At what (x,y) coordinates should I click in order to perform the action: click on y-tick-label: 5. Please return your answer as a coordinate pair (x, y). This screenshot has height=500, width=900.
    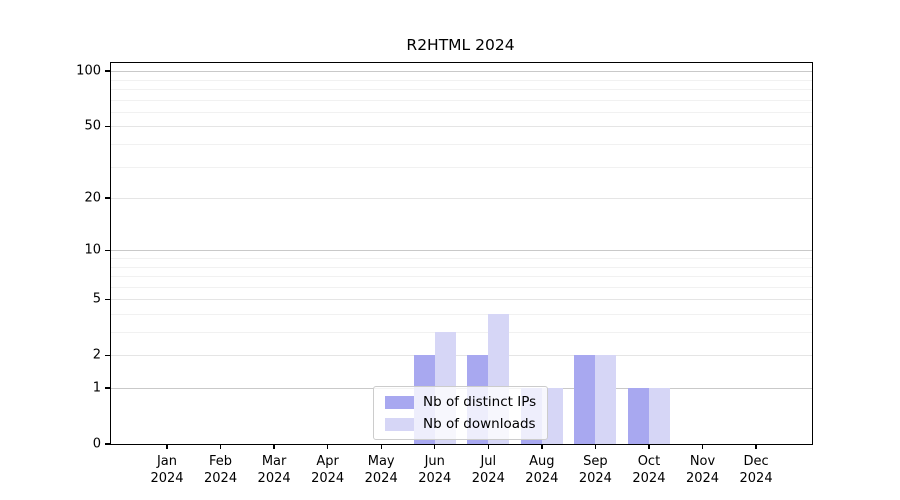
    Looking at the image, I should click on (96, 299).